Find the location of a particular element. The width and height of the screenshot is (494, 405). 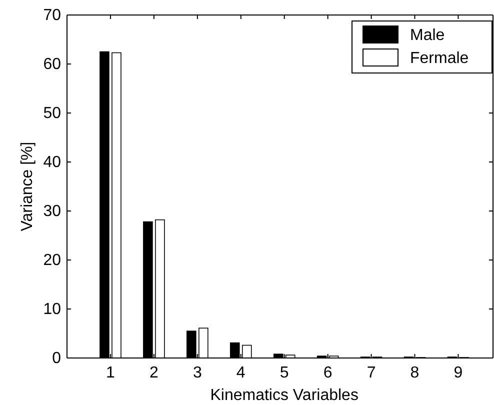

x-tick-label: 6 is located at coordinates (327, 373).